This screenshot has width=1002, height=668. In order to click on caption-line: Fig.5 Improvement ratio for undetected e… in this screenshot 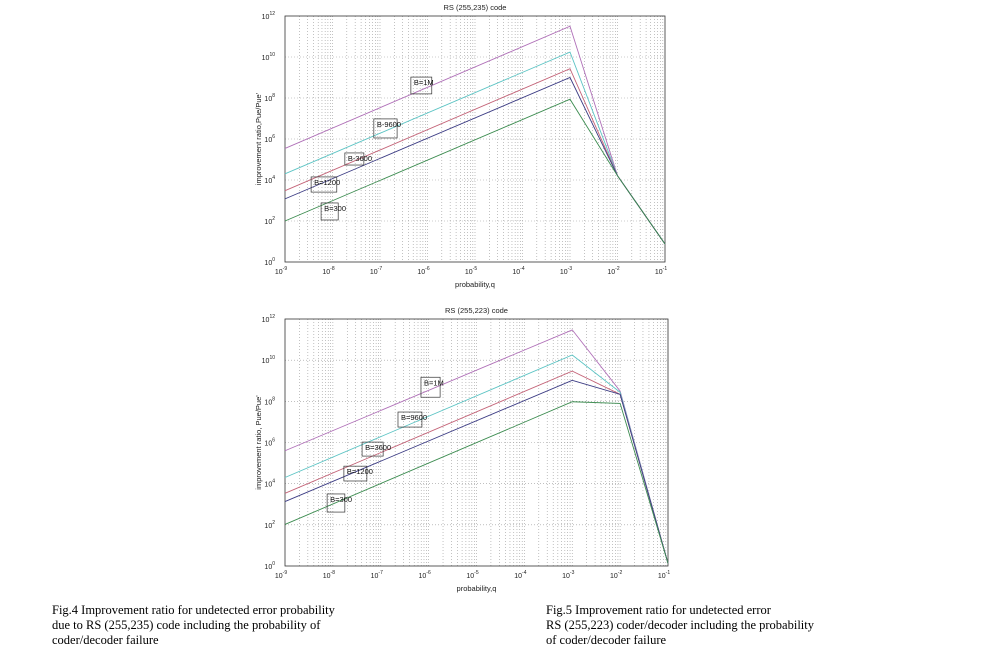, I will do `click(658, 610)`.